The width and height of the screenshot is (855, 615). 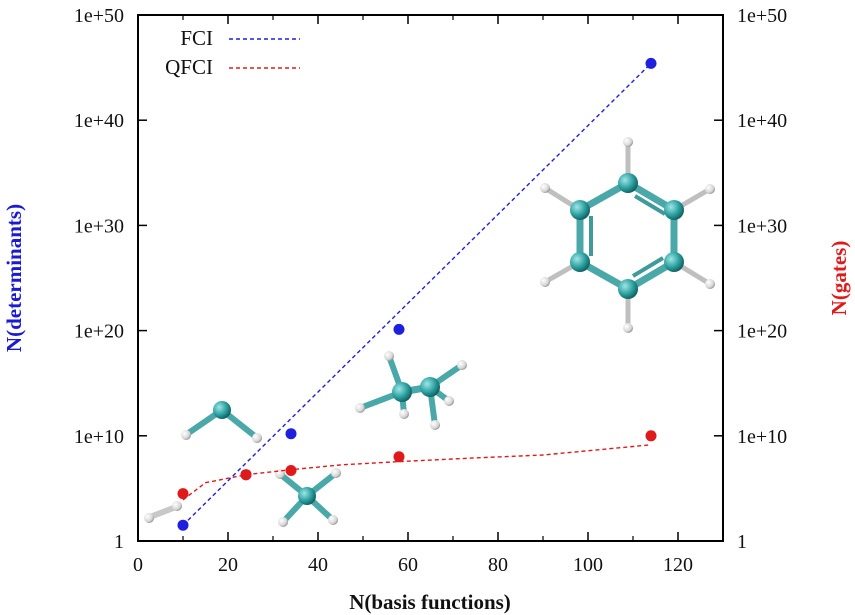 I want to click on y-tick-label-right: 1, so click(x=742, y=542).